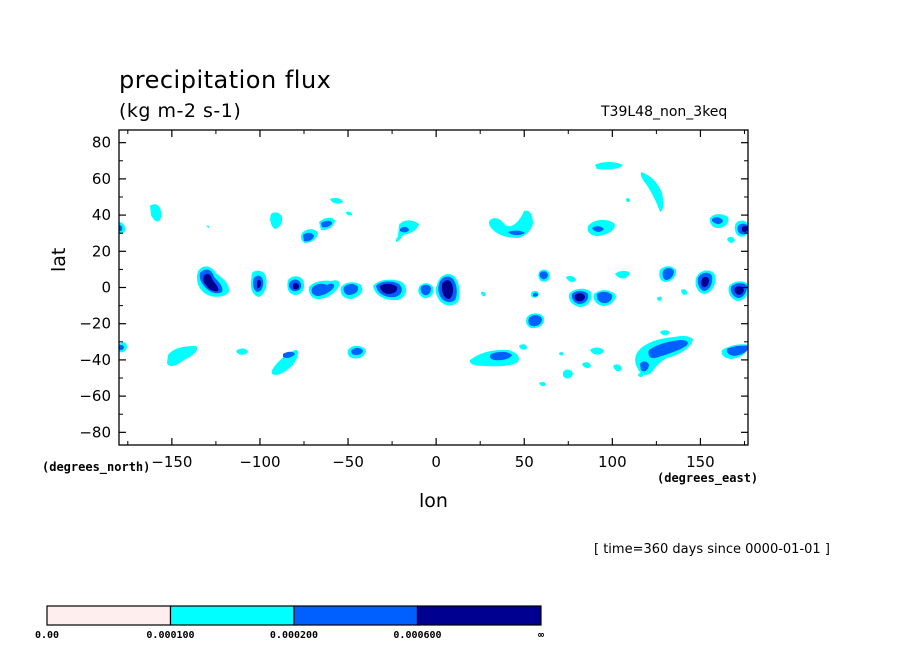 The image size is (904, 654). What do you see at coordinates (95, 432) in the screenshot?
I see `y-tick-label: −80` at bounding box center [95, 432].